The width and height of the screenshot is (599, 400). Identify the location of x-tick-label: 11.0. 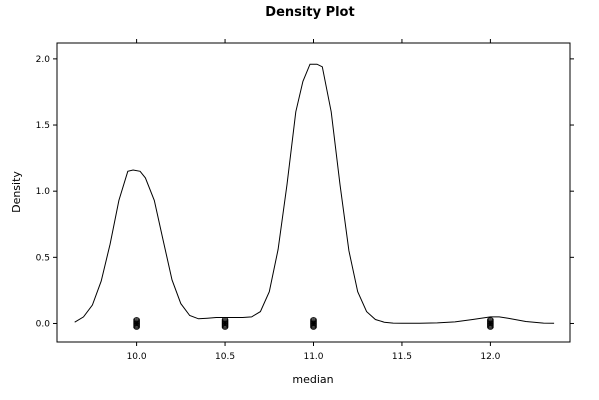
(313, 357).